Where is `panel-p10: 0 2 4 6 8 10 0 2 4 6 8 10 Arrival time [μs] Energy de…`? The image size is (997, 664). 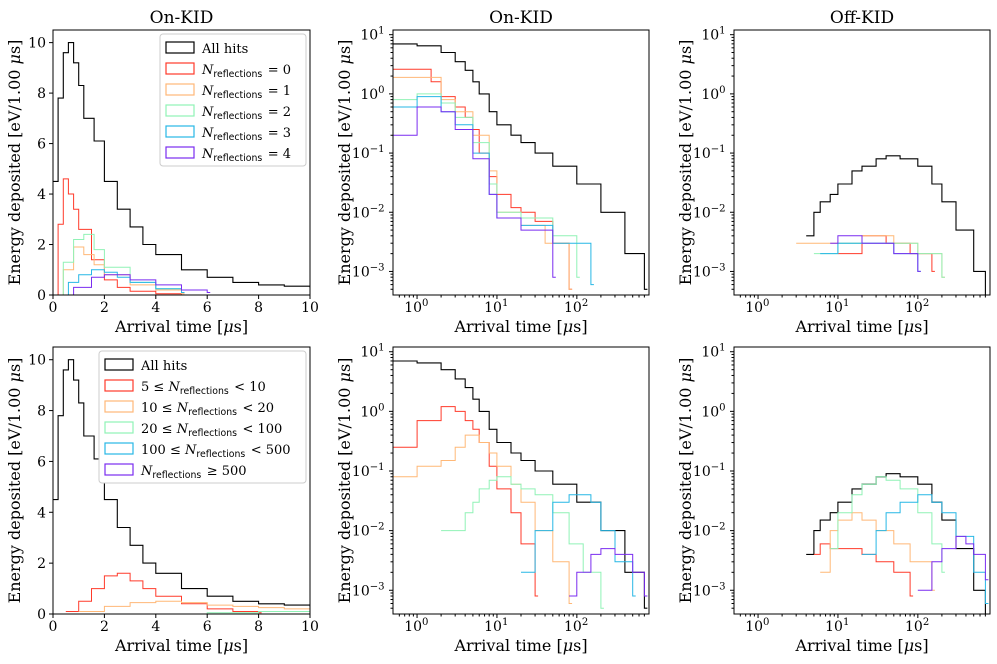
panel-p10: 0 2 4 6 8 10 0 2 4 6 8 10 Arrival time [μs] Energy de… is located at coordinates (162, 500).